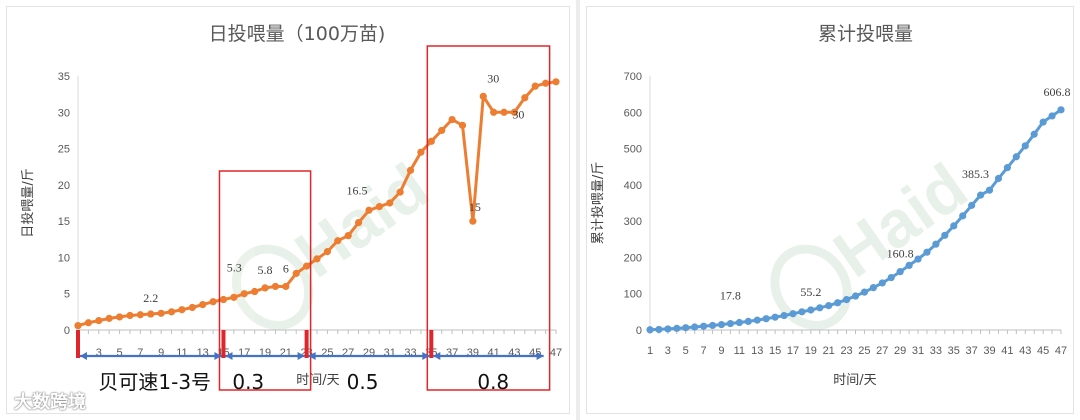 Image resolution: width=1080 pixels, height=420 pixels. Describe the element at coordinates (64, 150) in the screenshot. I see `y-tick-label: 25` at that location.